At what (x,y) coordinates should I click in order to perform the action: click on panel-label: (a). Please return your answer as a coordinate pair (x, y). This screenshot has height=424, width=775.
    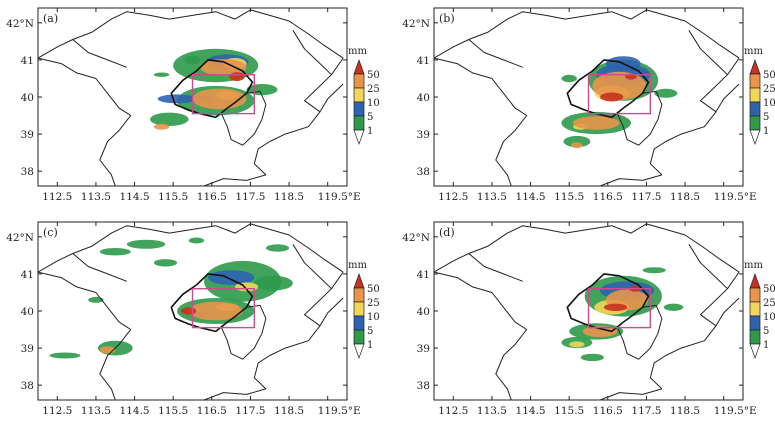
    Looking at the image, I should click on (50, 18).